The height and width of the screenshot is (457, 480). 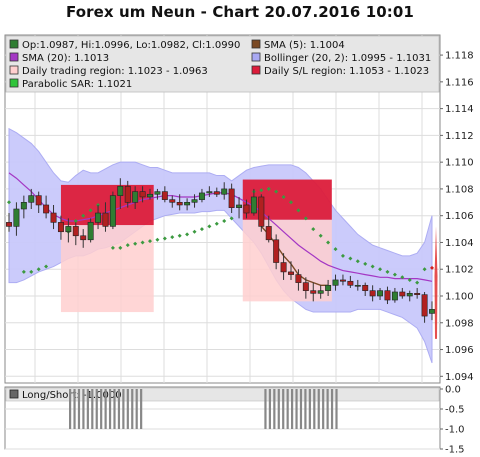 I want to click on ls-y-tick-label: -1.0, so click(x=455, y=430).